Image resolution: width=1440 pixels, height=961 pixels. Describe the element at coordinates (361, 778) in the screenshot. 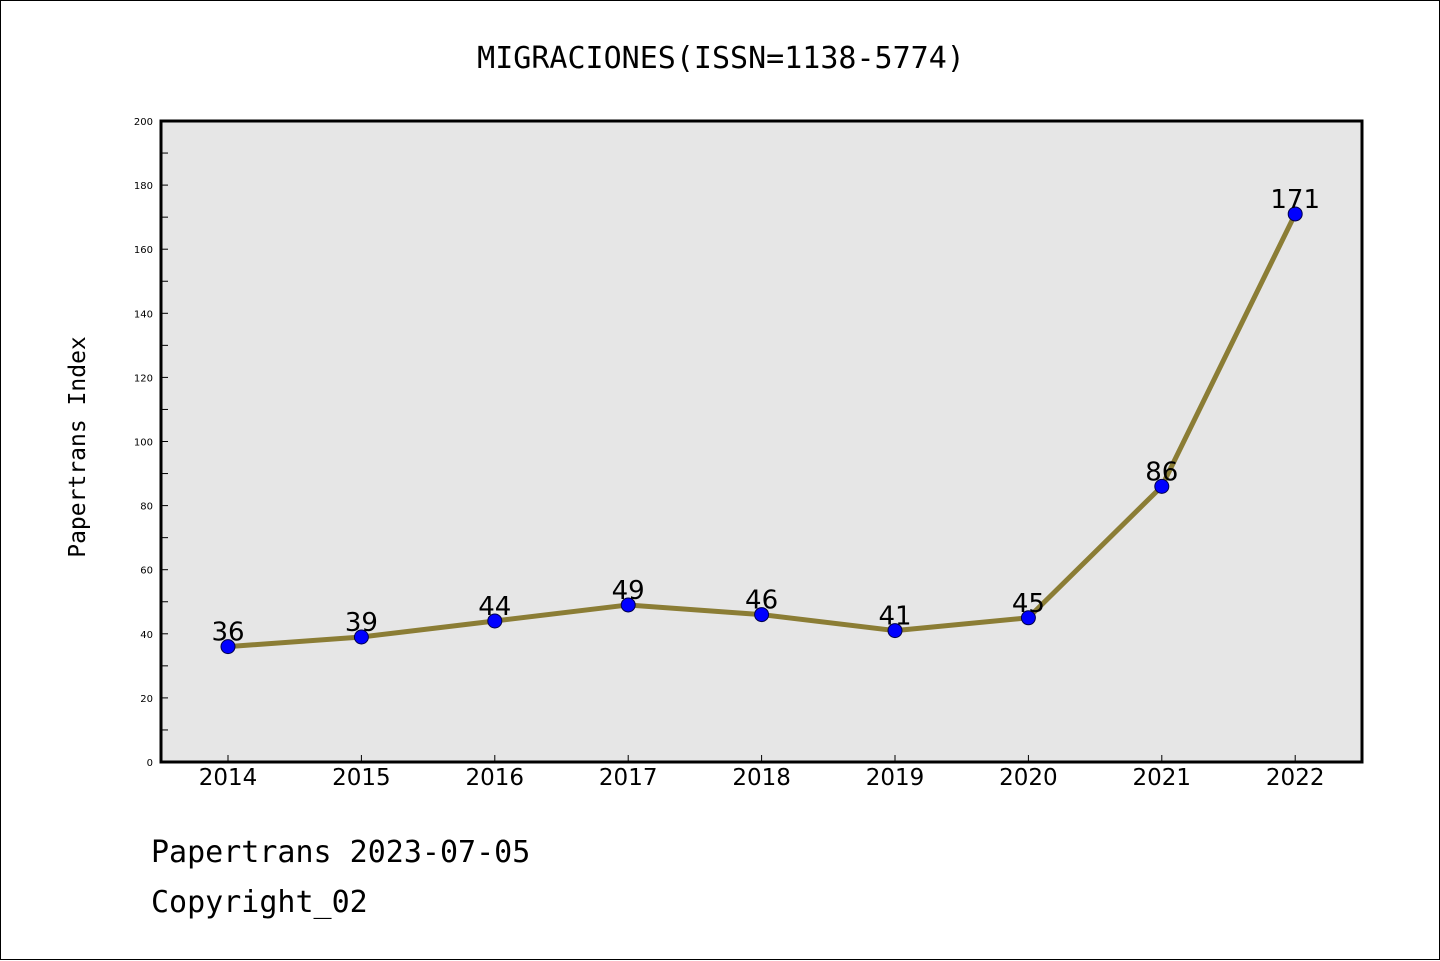

I see `x-tick-label: 2015` at that location.